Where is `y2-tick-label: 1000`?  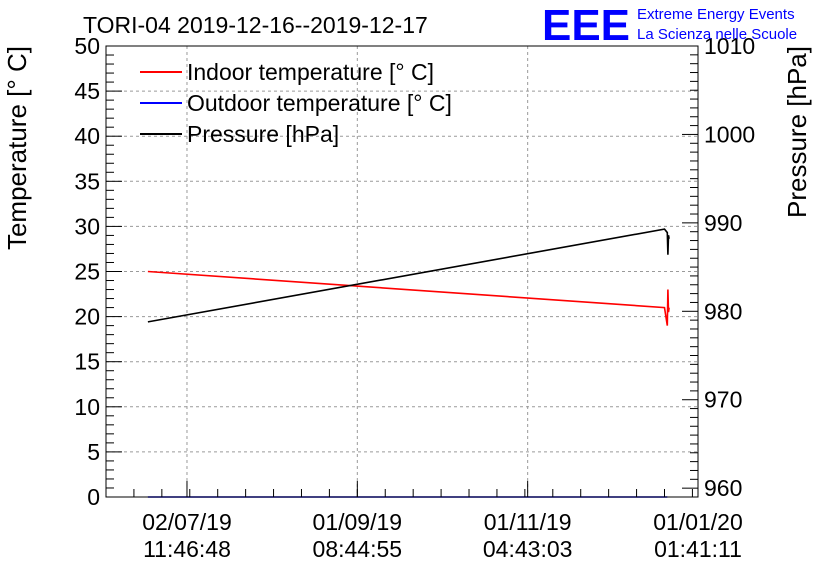
y2-tick-label: 1000 is located at coordinates (729, 134).